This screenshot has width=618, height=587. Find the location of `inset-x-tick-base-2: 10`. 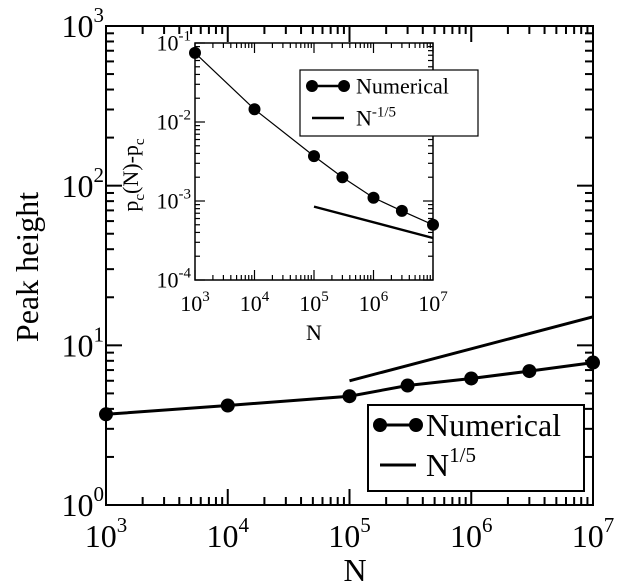

inset-x-tick-base-2: 10 is located at coordinates (310, 303).